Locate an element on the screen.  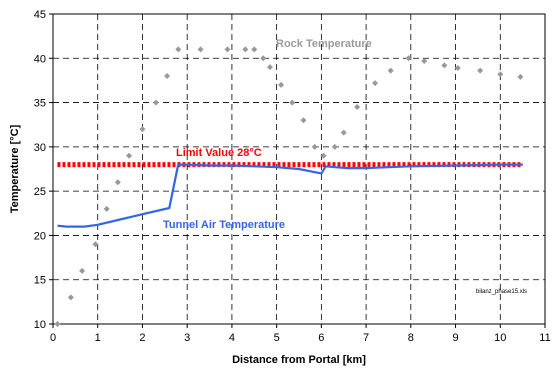
y-tick-label: 45 is located at coordinates (40, 15).